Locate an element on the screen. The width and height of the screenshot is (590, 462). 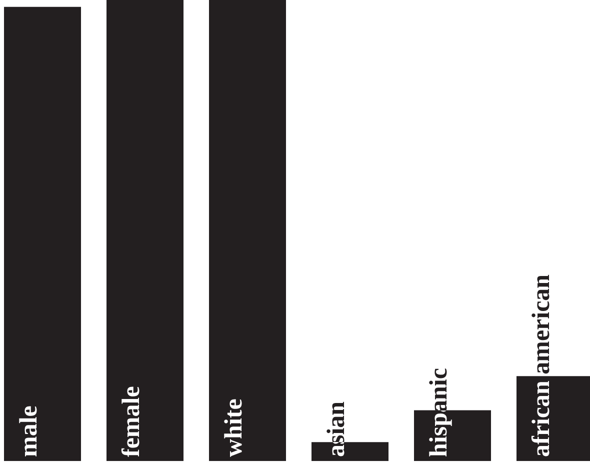
x-tick-label: female is located at coordinates (131, 421).